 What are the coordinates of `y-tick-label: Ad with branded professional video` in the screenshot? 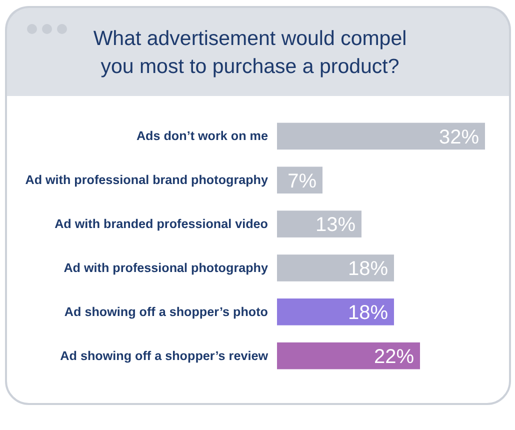 It's located at (161, 224).